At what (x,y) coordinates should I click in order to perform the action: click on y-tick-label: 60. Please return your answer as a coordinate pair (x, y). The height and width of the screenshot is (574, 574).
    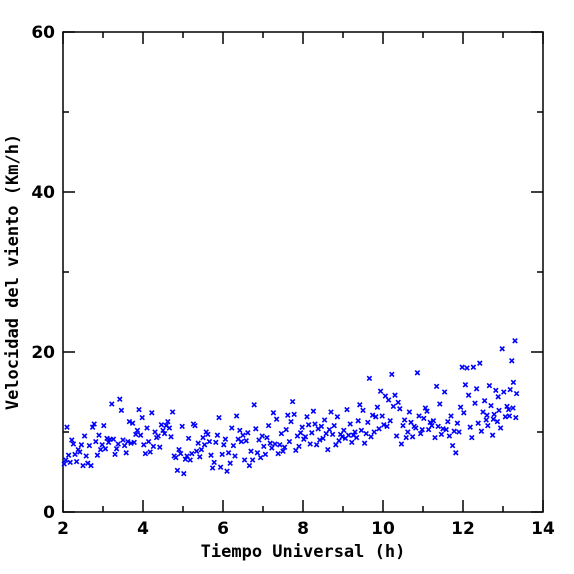
    Looking at the image, I should click on (43, 33).